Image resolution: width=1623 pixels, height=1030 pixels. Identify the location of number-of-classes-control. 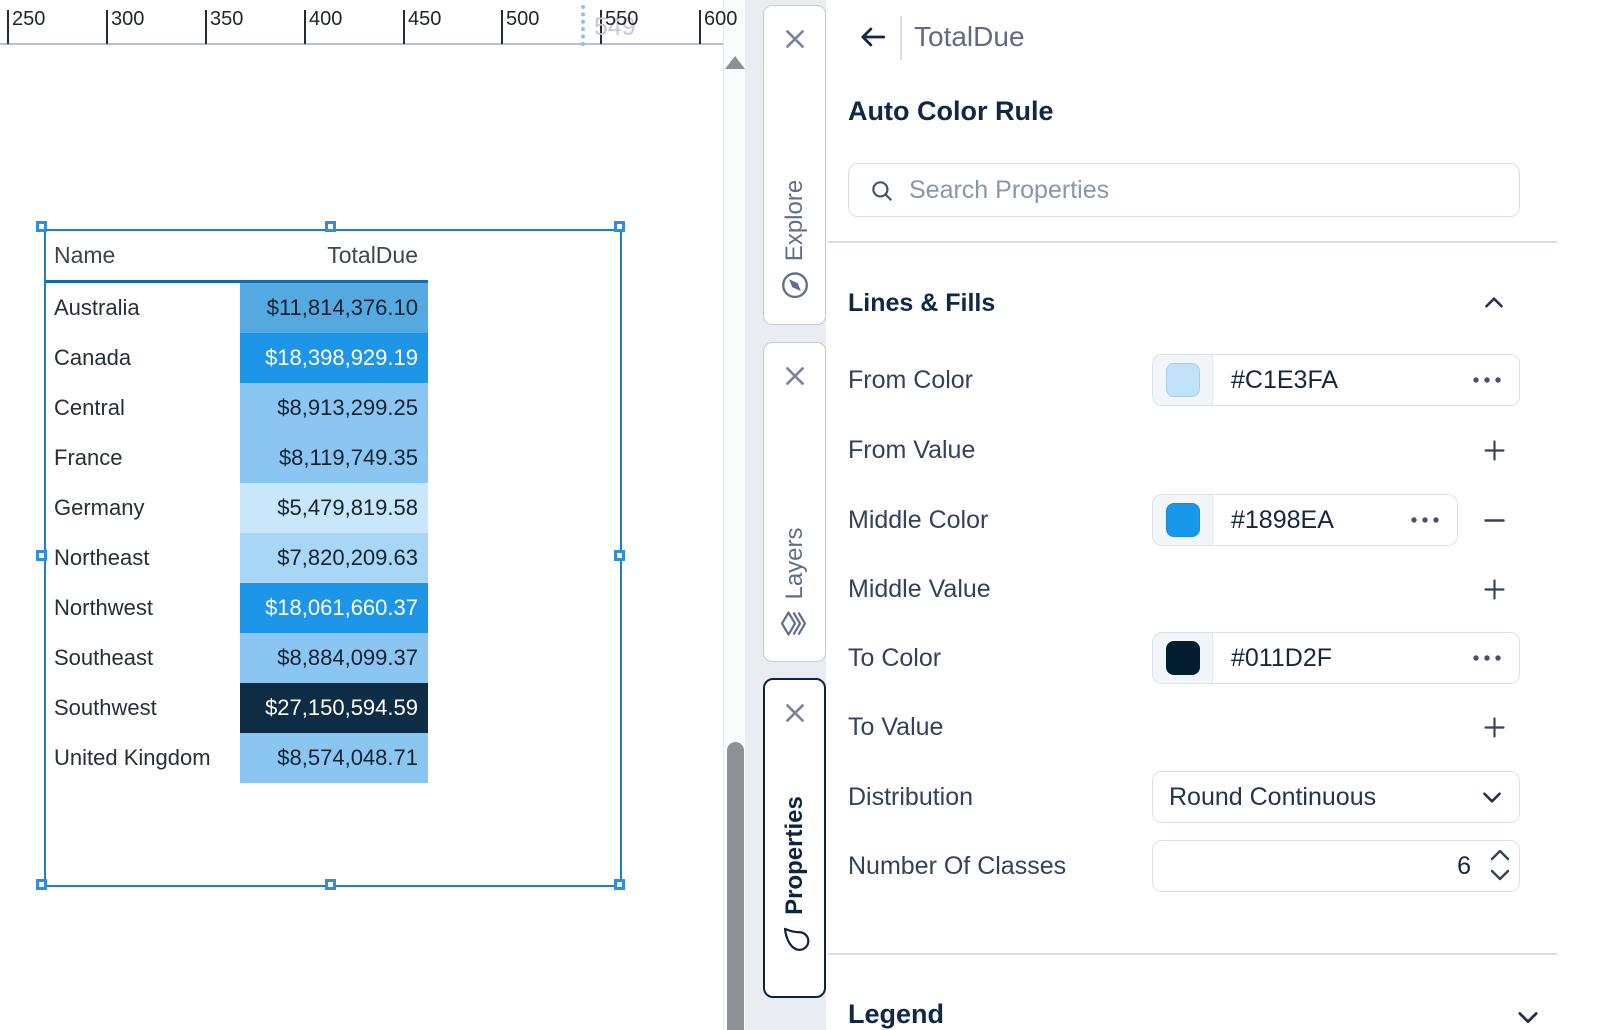
(1336, 866).